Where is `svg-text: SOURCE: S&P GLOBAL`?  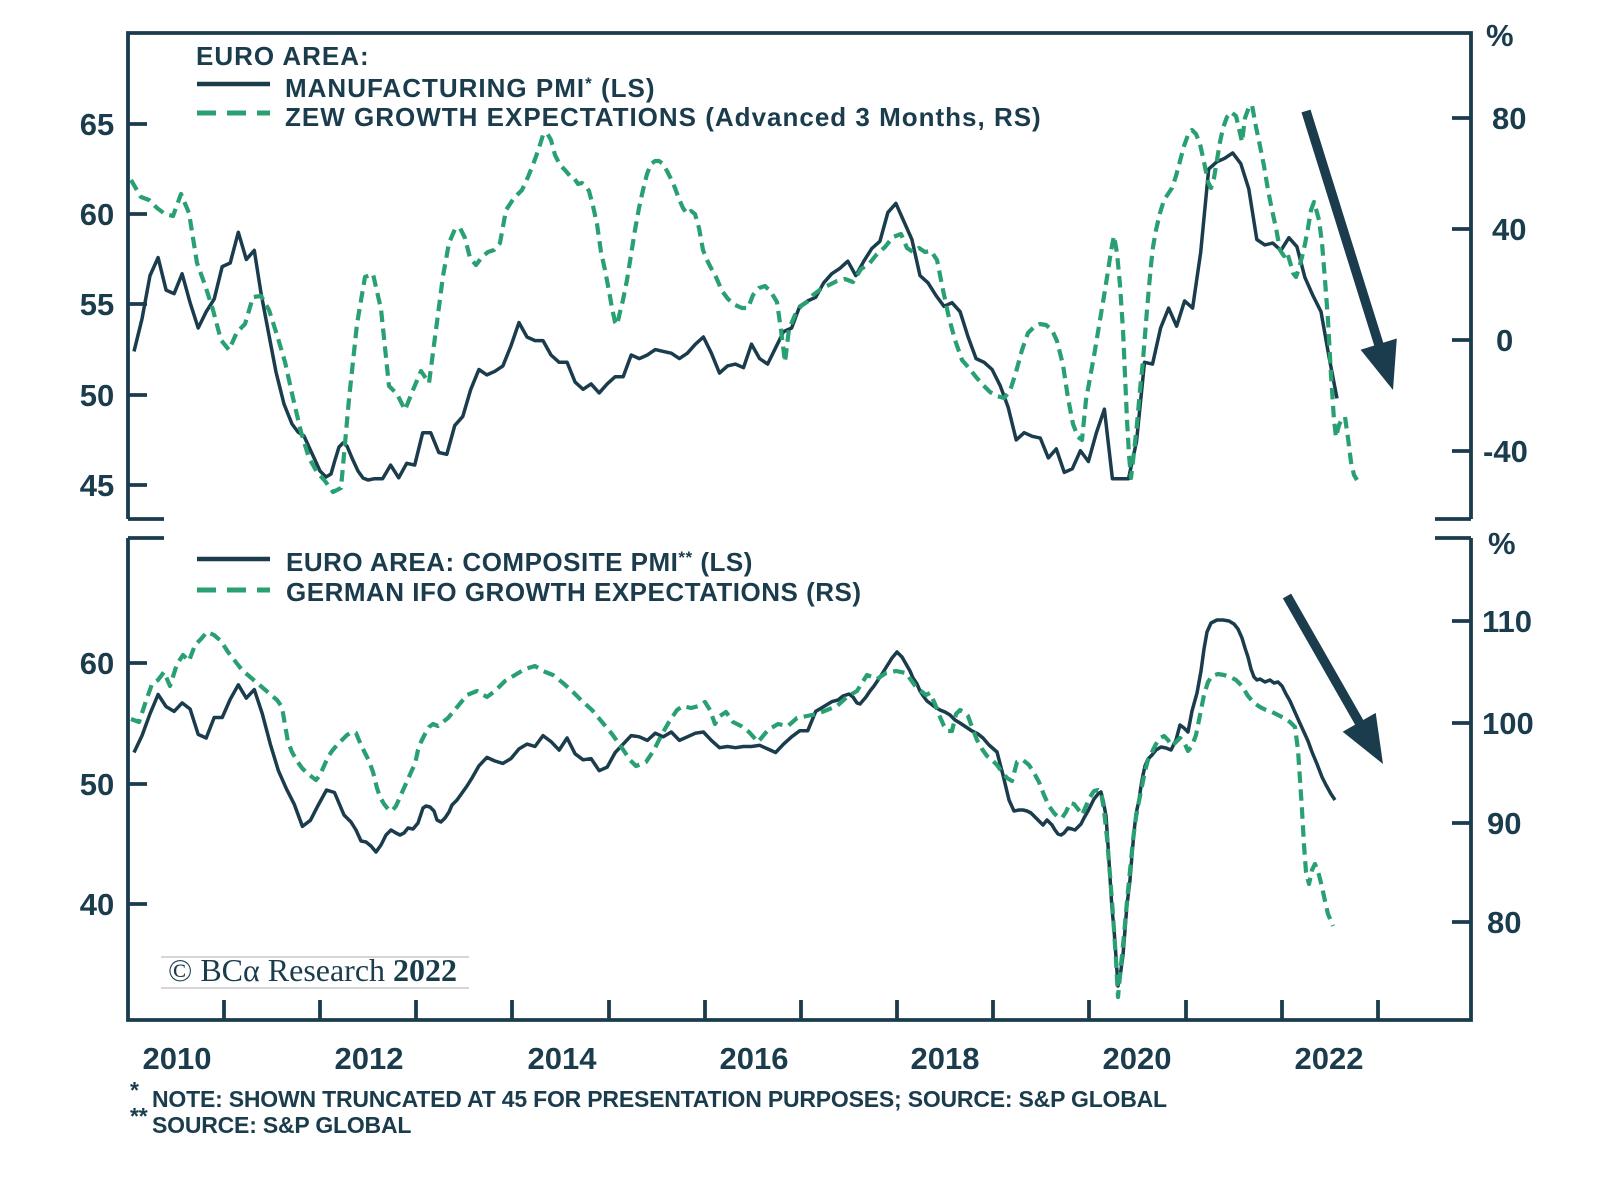 svg-text: SOURCE: S&P GLOBAL is located at coordinates (281, 1125).